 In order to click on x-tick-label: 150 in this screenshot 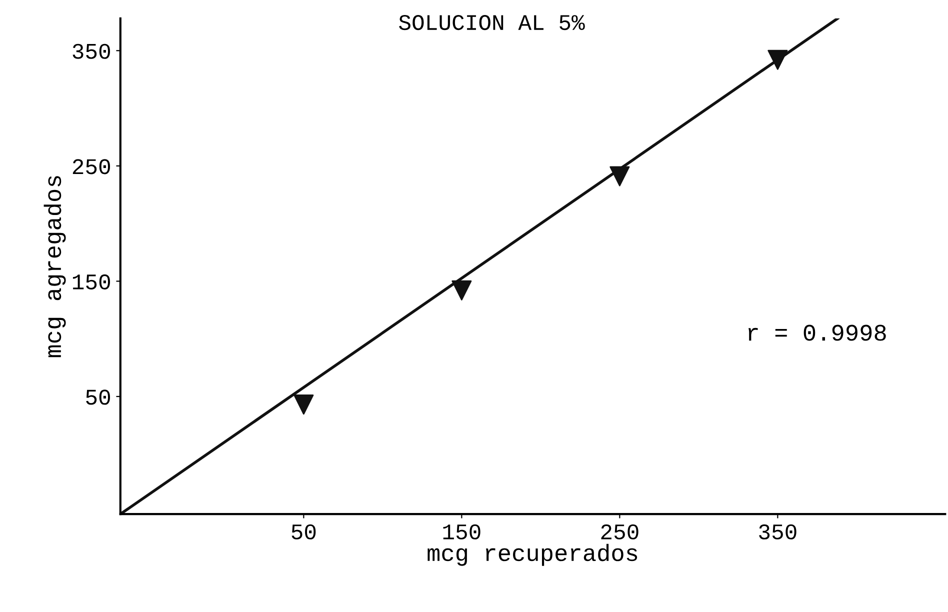, I will do `click(461, 532)`.